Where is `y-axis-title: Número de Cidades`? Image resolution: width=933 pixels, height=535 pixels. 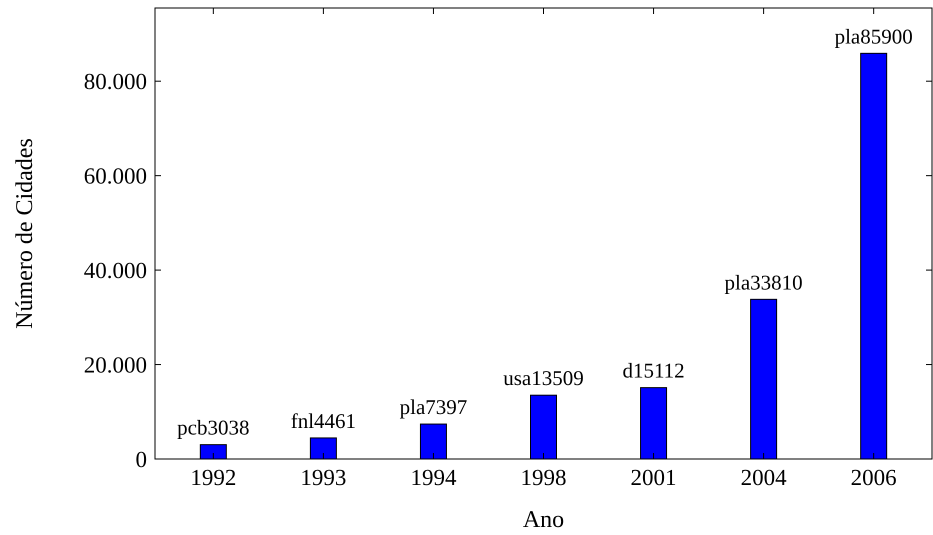 y-axis-title: Número de Cidades is located at coordinates (25, 233).